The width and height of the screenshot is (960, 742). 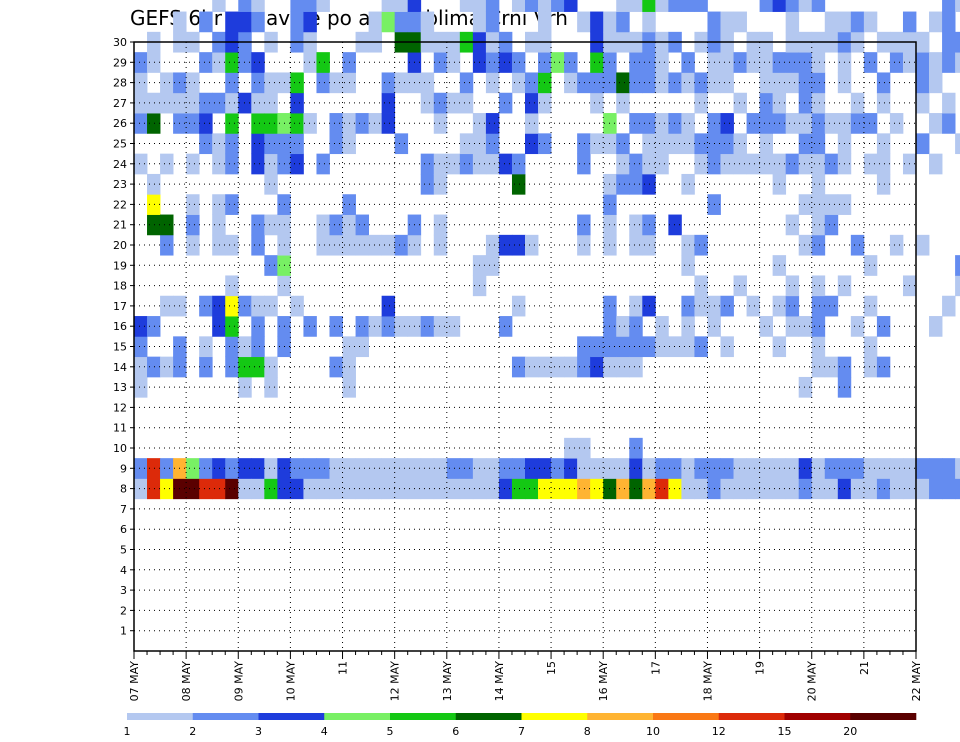 What do you see at coordinates (186, 681) in the screenshot?
I see `x-tick-label: 08 MAY` at bounding box center [186, 681].